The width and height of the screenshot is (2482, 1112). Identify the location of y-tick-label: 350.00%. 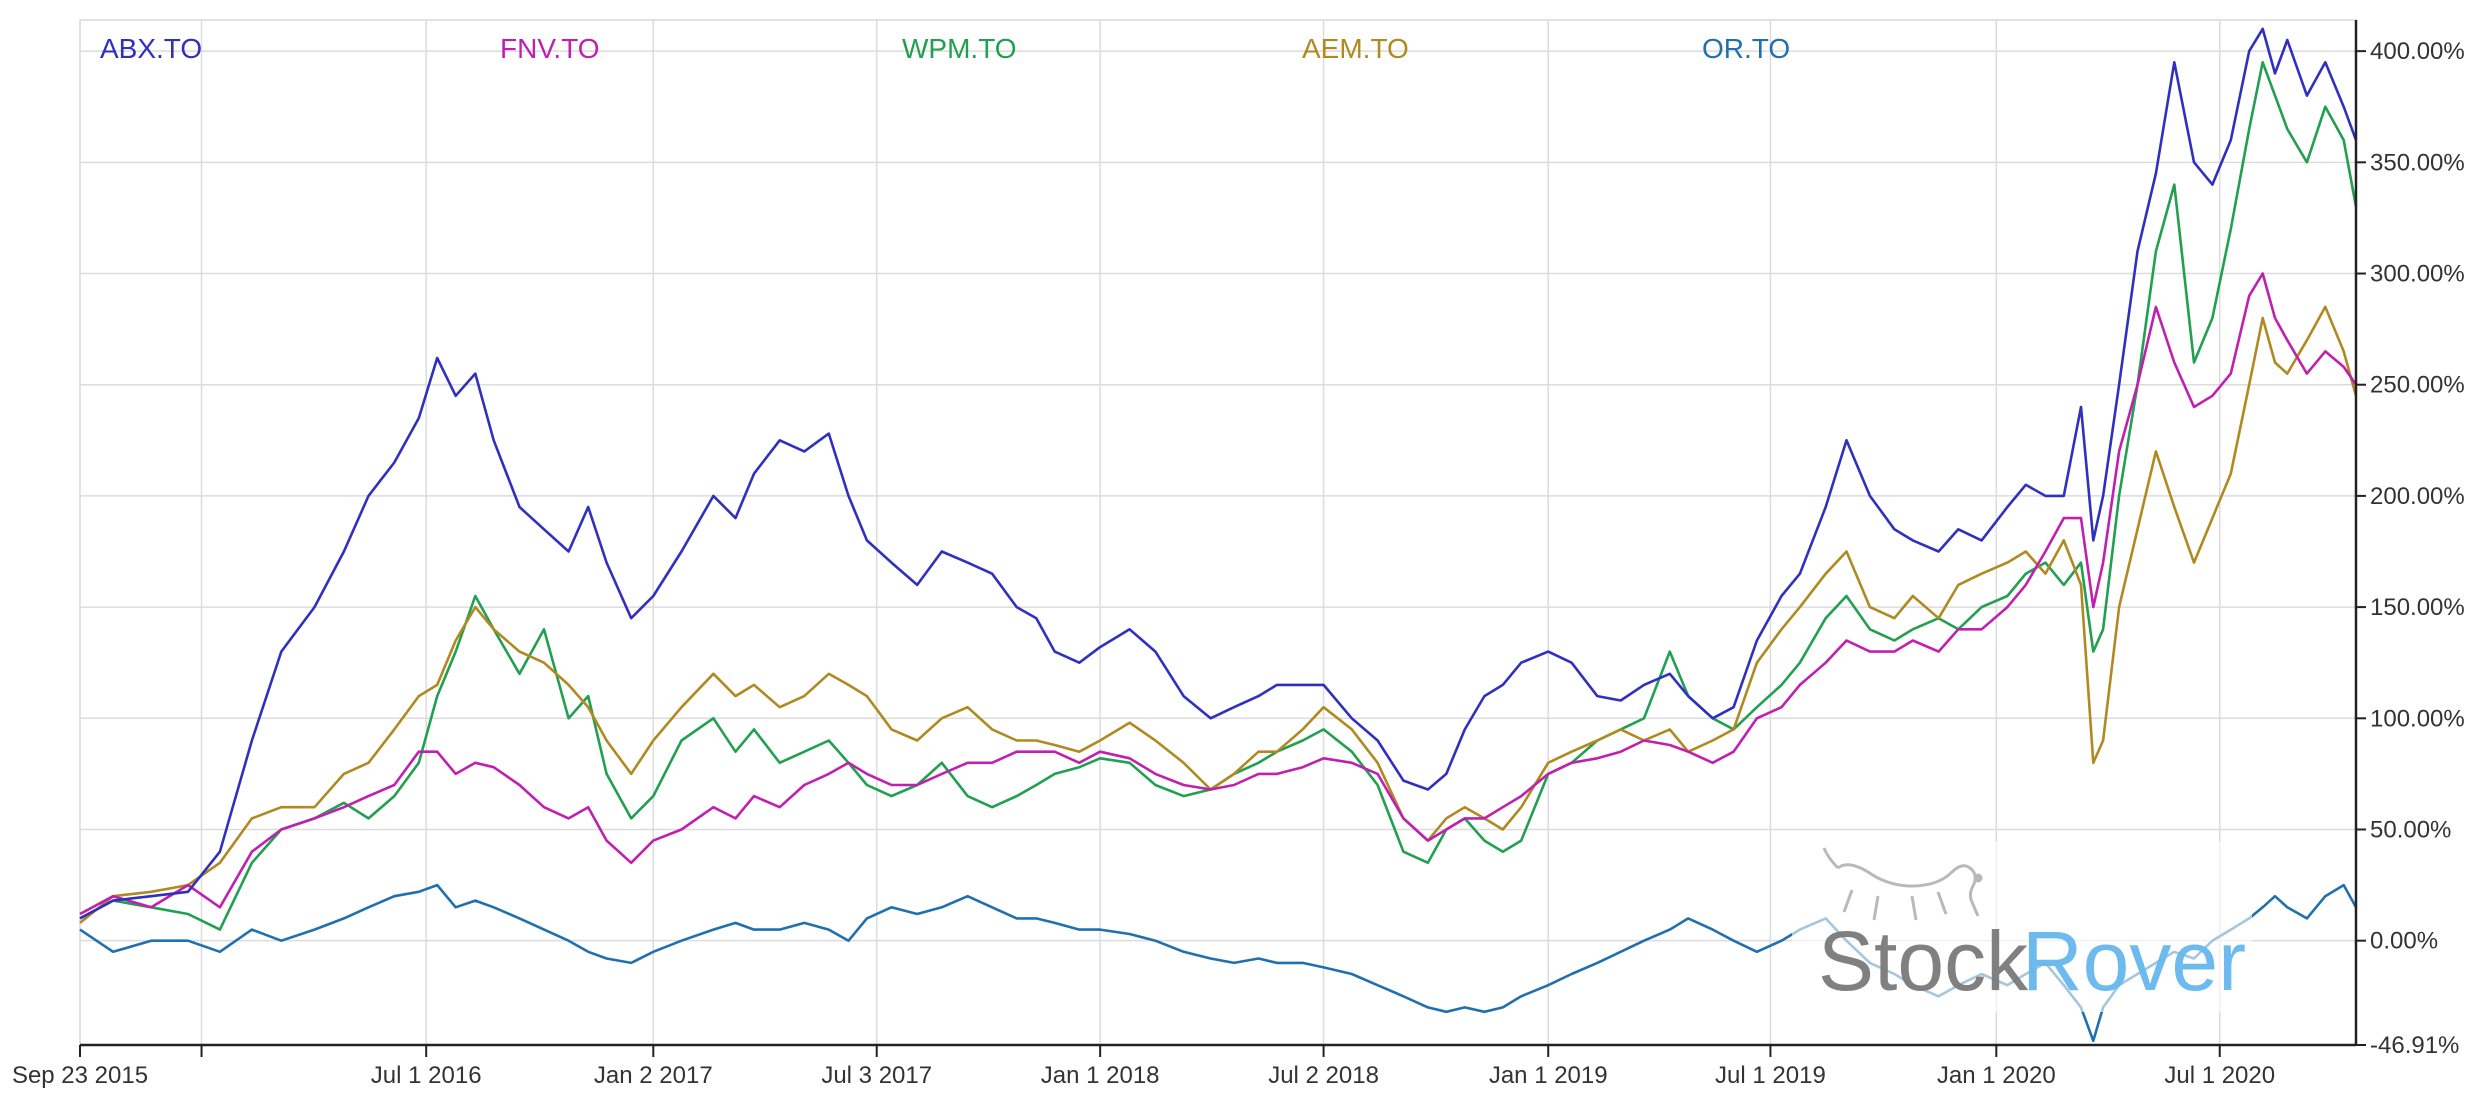
(2417, 162).